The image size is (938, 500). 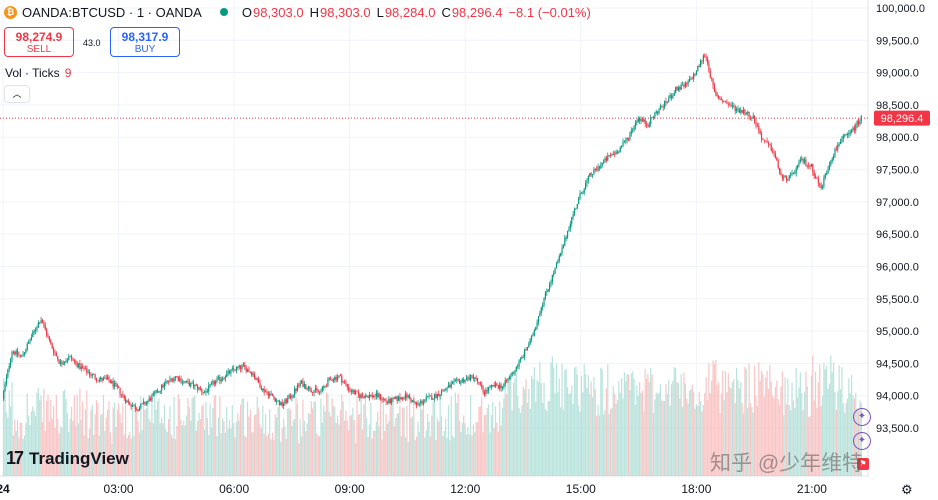 I want to click on buy-button: 98,317.9 BUY, so click(x=145, y=42).